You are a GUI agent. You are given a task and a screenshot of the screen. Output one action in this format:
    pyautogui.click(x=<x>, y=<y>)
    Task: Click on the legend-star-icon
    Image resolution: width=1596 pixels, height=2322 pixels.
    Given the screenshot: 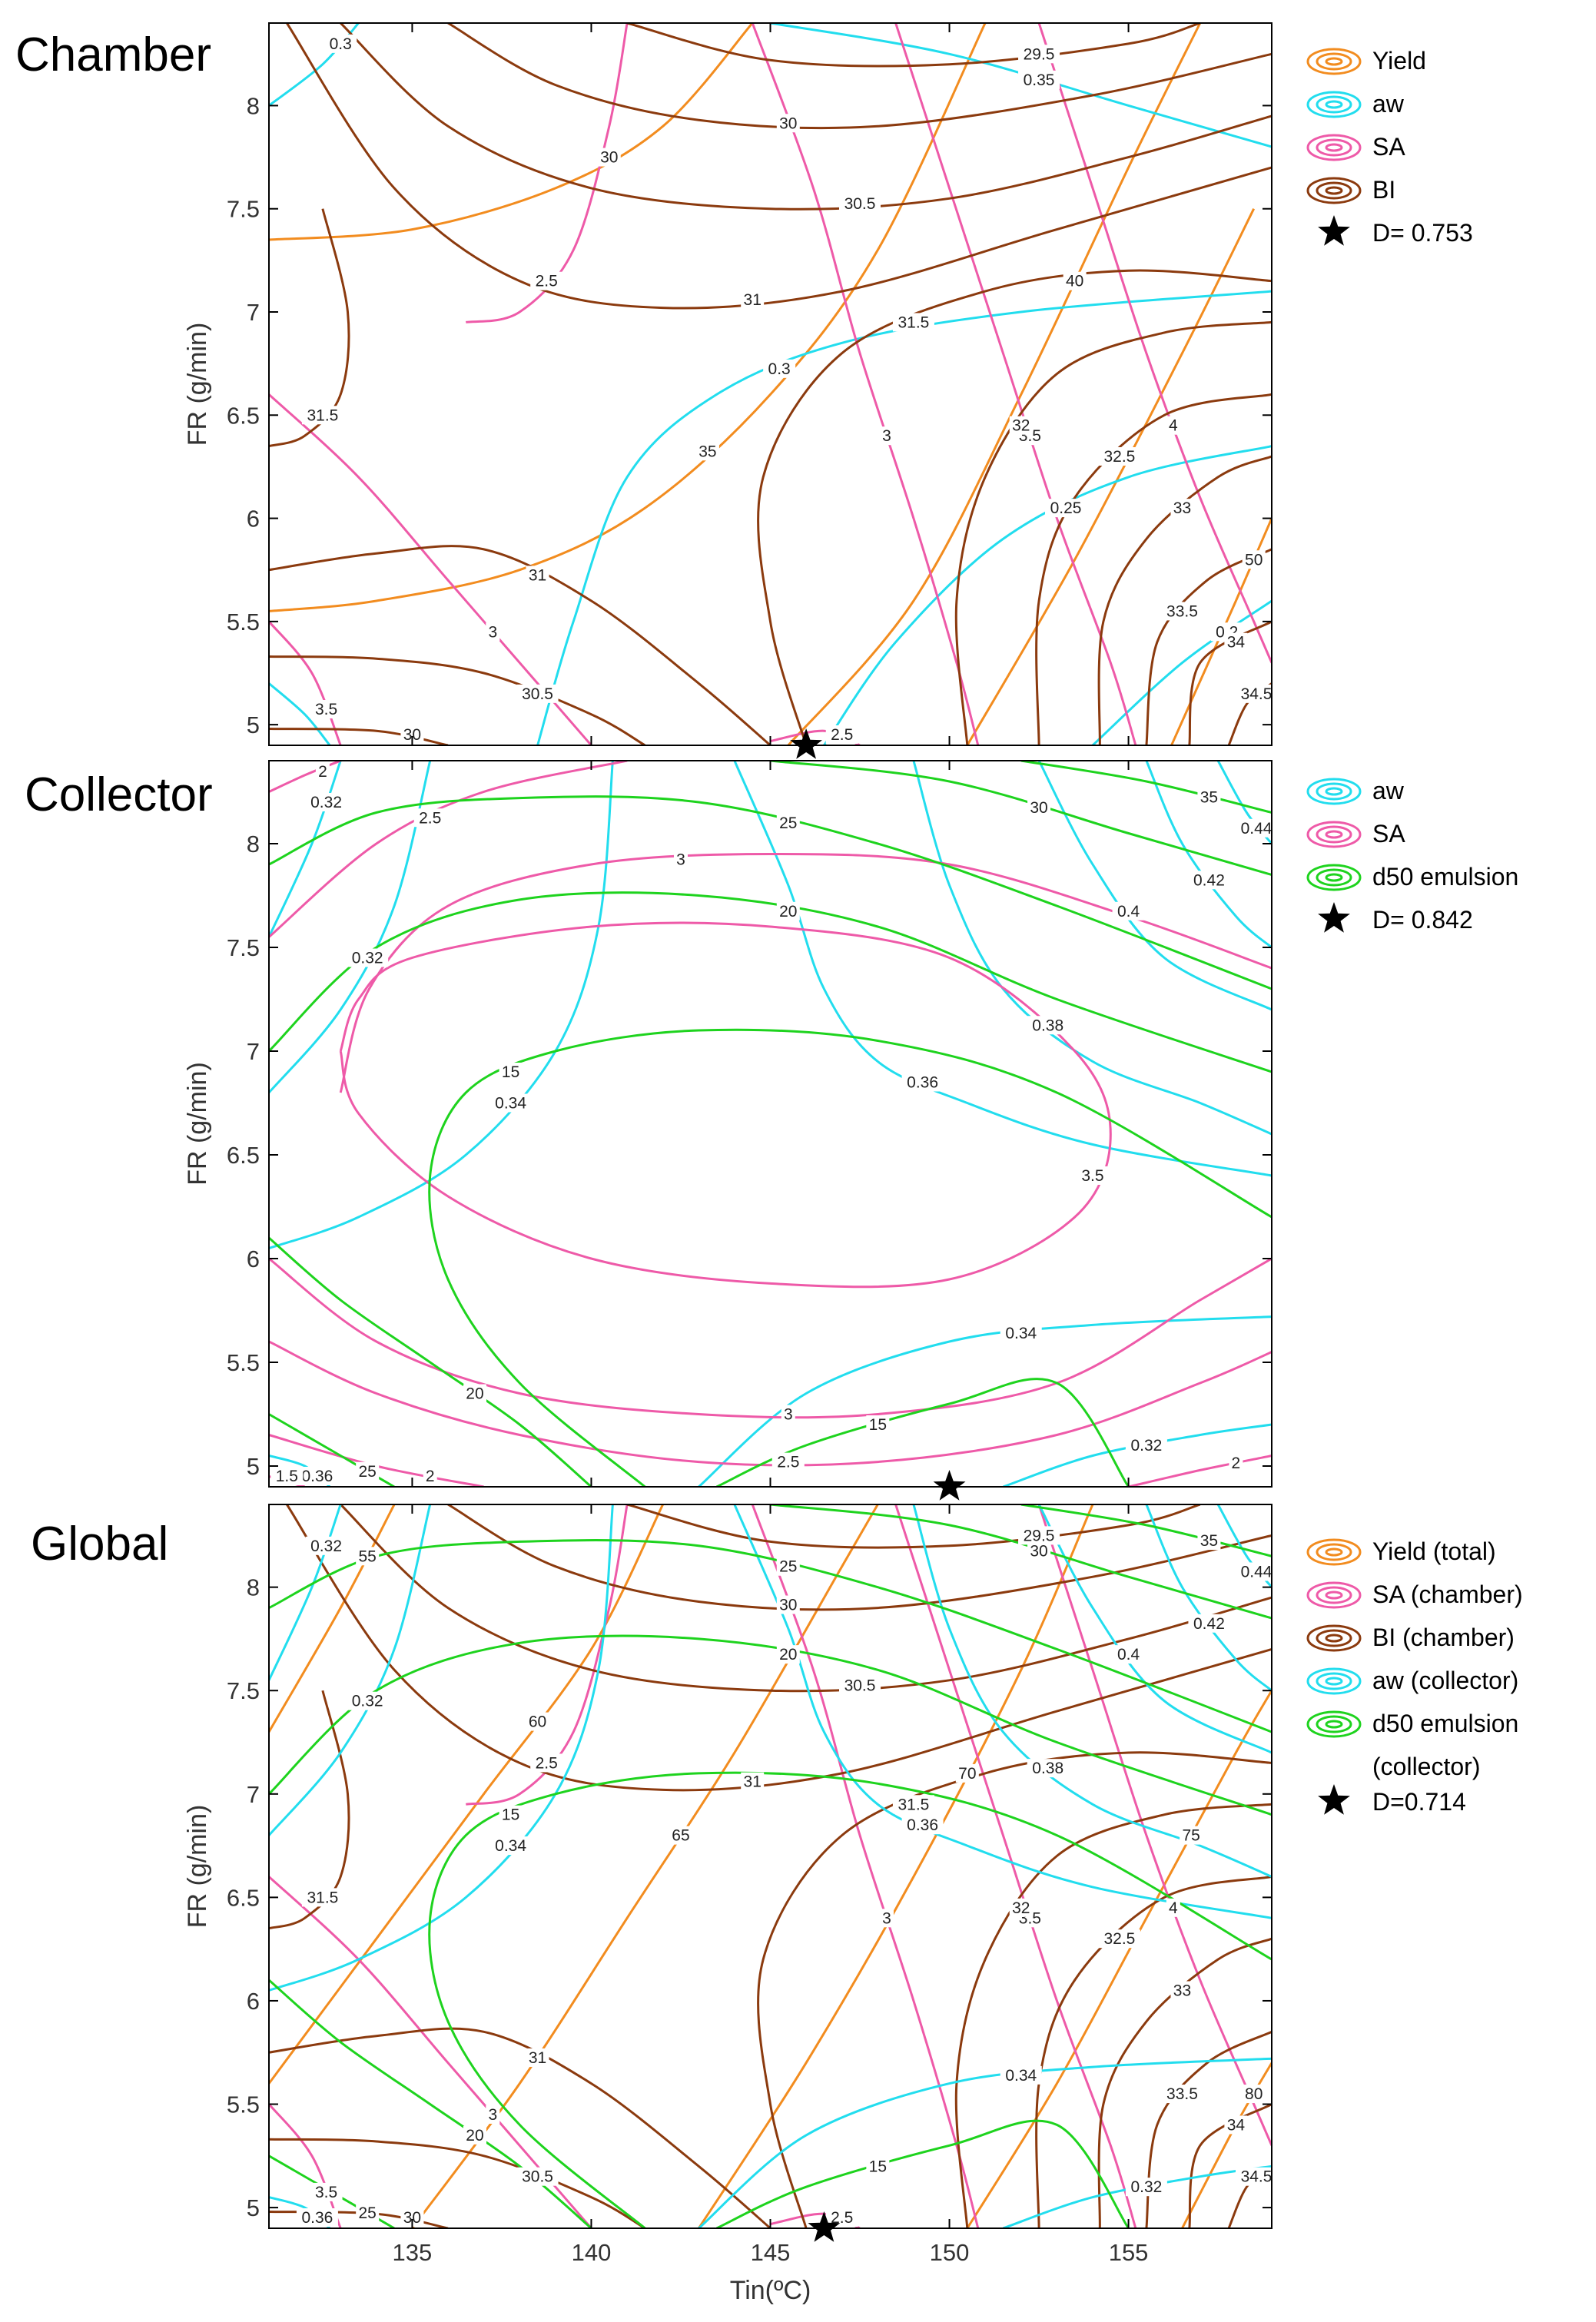 What is the action you would take?
    pyautogui.click(x=1334, y=230)
    